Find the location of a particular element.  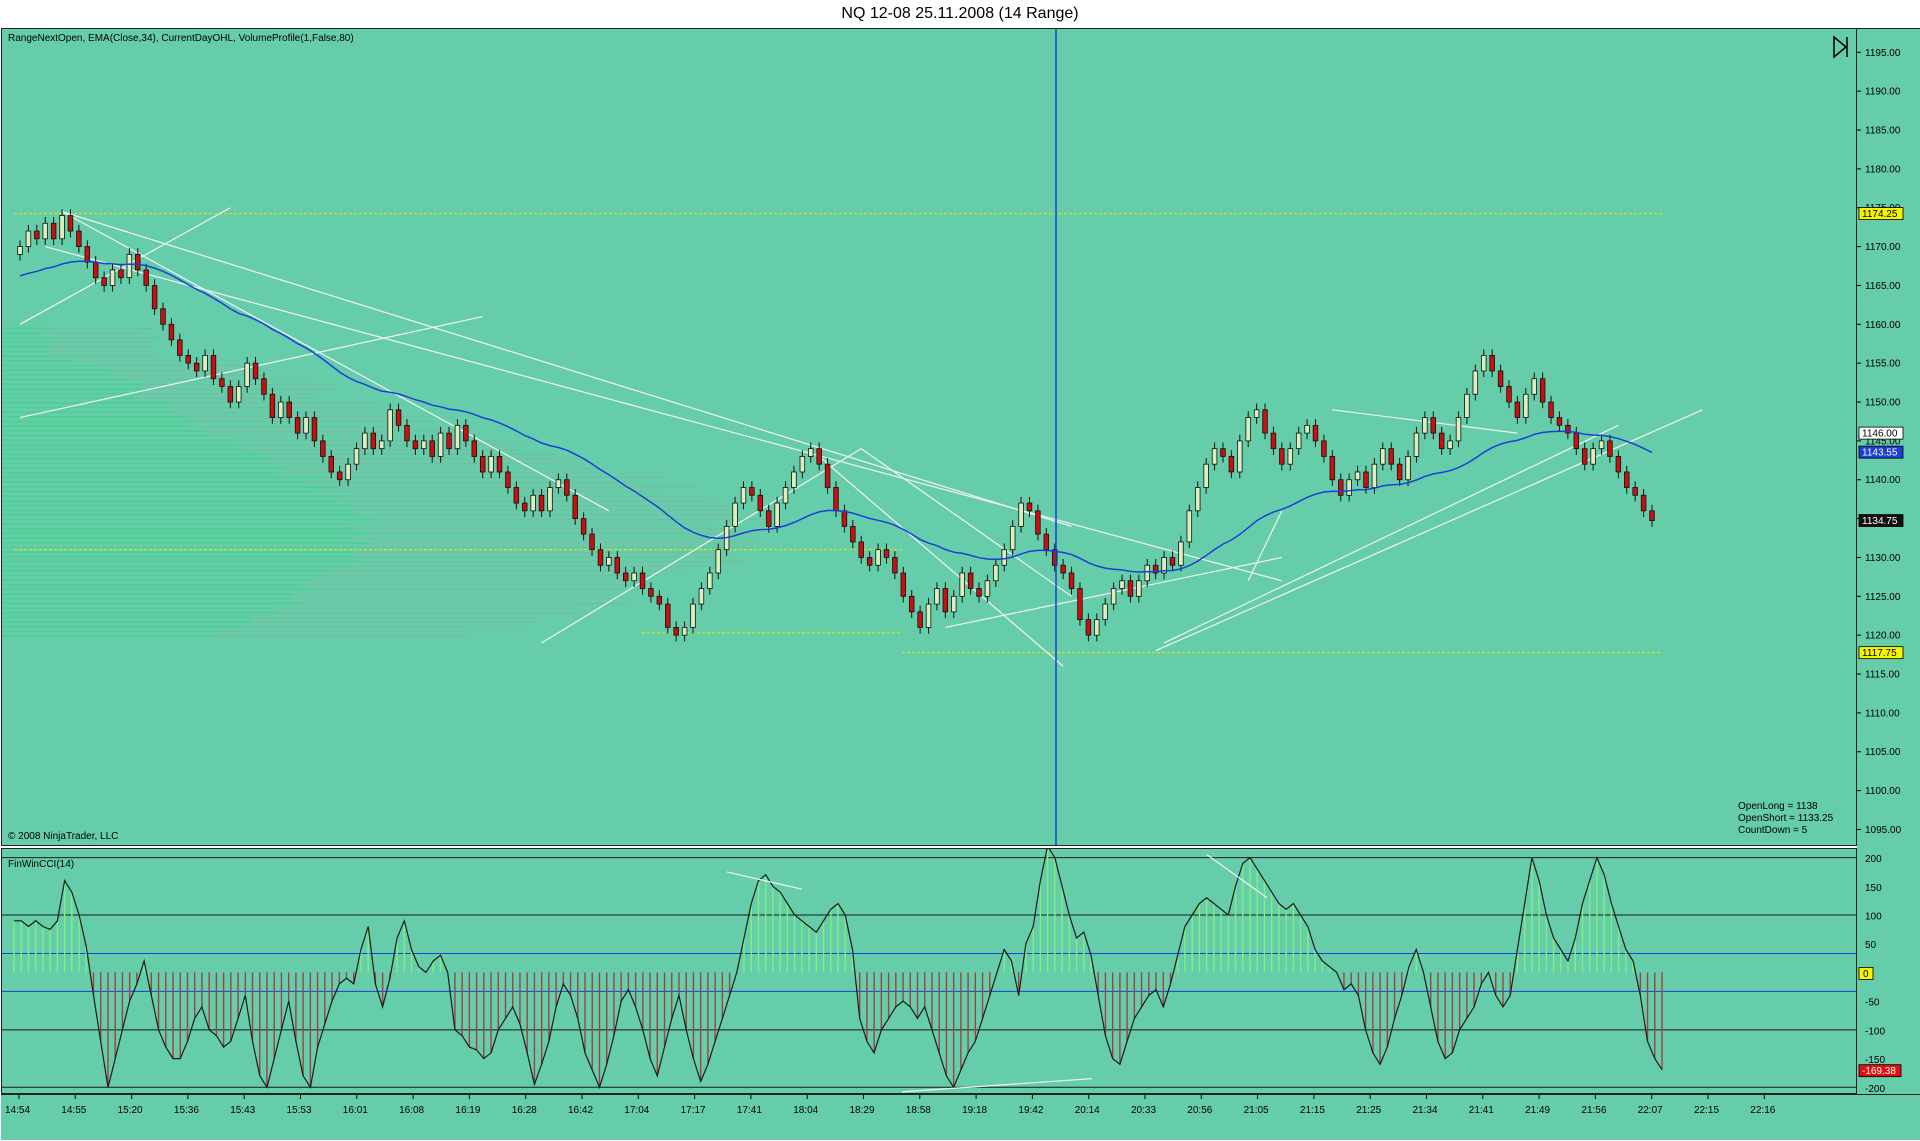

price-marker-label: 1146.00 is located at coordinates (1880, 434).